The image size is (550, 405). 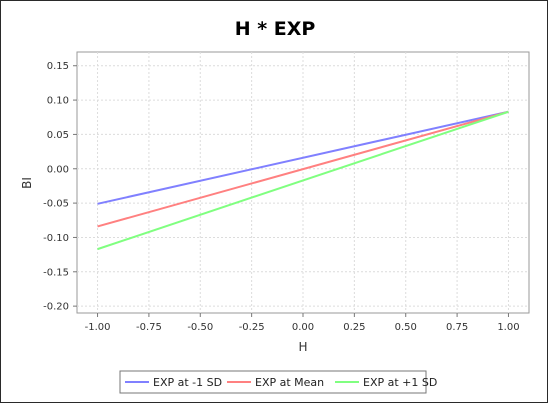 I want to click on legend-label: EXP at Mean, so click(x=289, y=382).